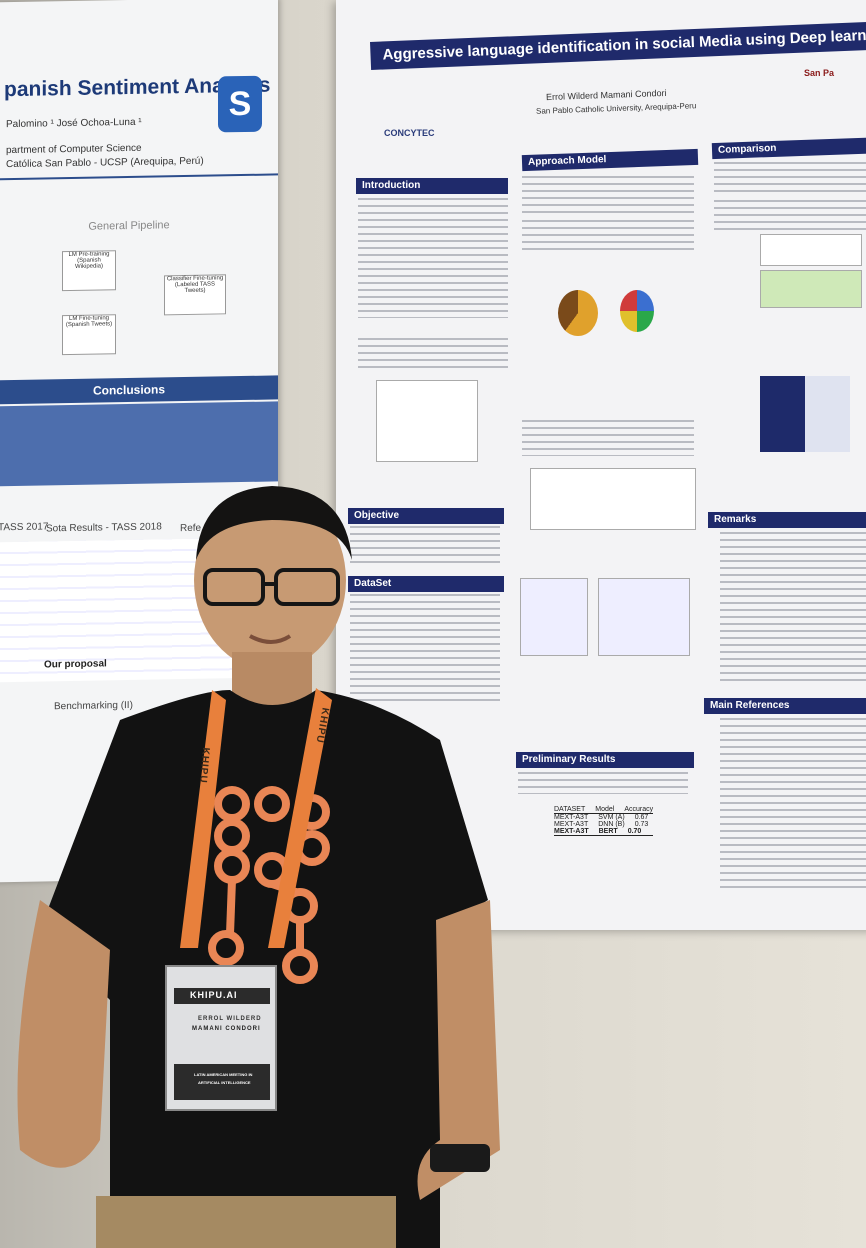 The height and width of the screenshot is (1248, 866). Describe the element at coordinates (433, 353) in the screenshot. I see `intro-bullet` at that location.